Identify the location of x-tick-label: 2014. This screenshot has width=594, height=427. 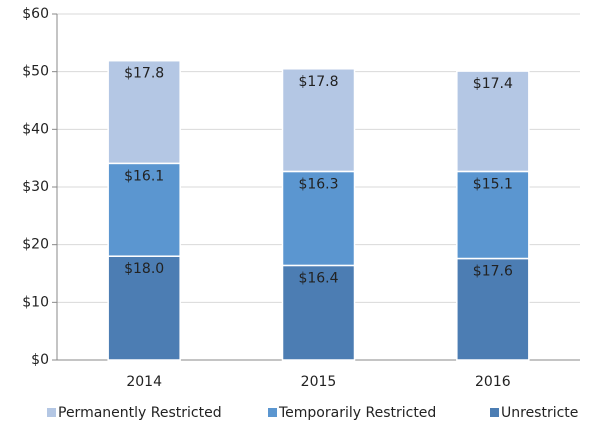
(144, 382).